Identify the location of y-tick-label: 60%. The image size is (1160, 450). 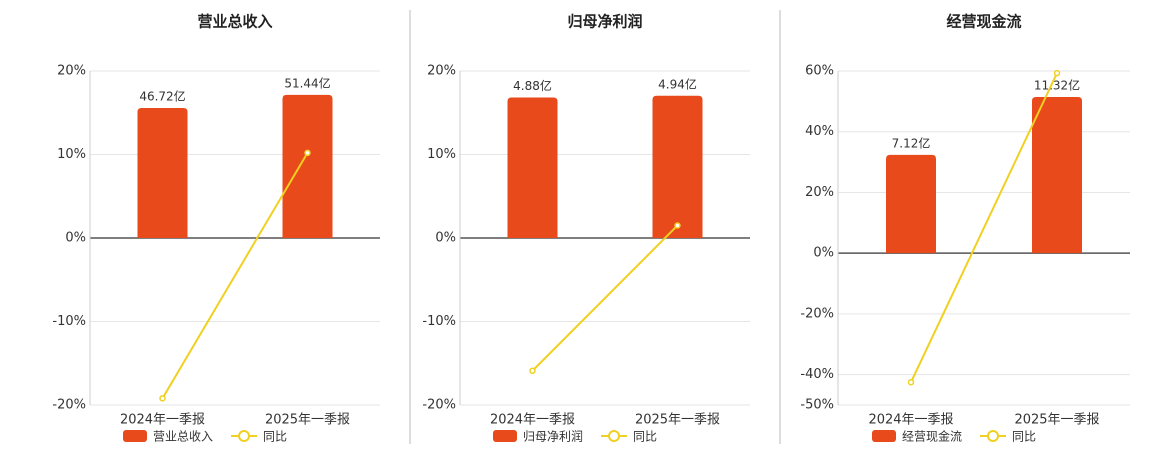
(819, 71).